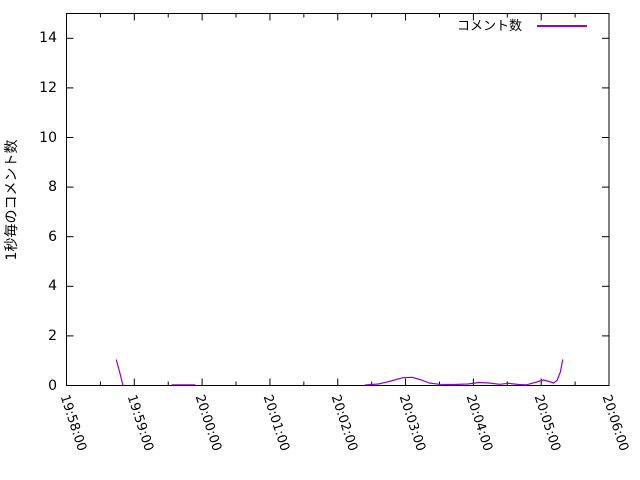 Image resolution: width=640 pixels, height=480 pixels. I want to click on legend-entry: コメント数, so click(489, 24).